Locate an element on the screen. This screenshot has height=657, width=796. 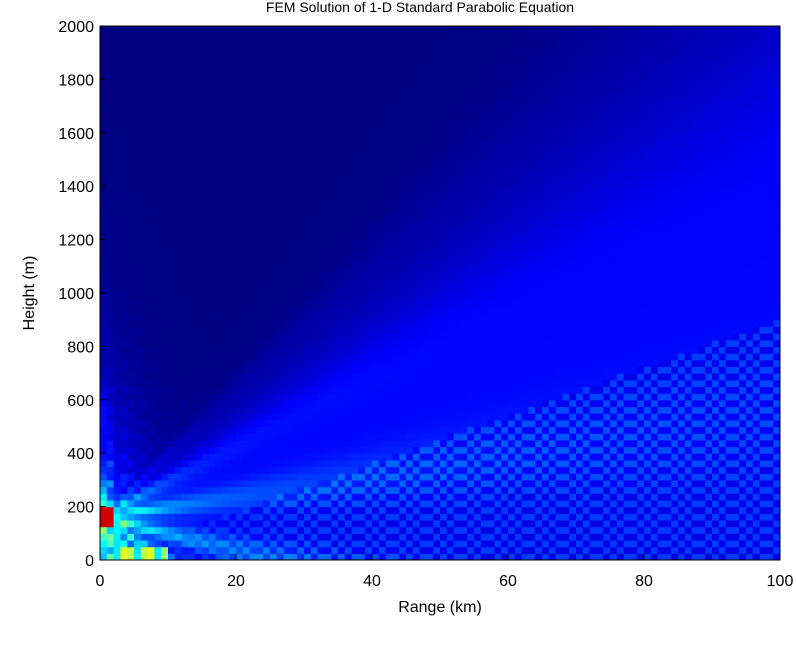
y-tick-label: 600 is located at coordinates (80, 401).